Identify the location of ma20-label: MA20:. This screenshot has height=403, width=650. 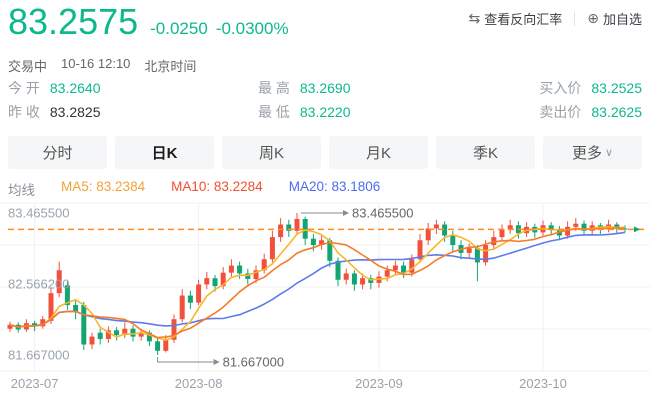
(308, 186).